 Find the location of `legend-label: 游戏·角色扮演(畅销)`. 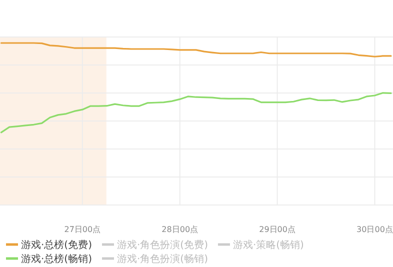

legend-label: 游戏·角色扮演(畅销) is located at coordinates (162, 259).